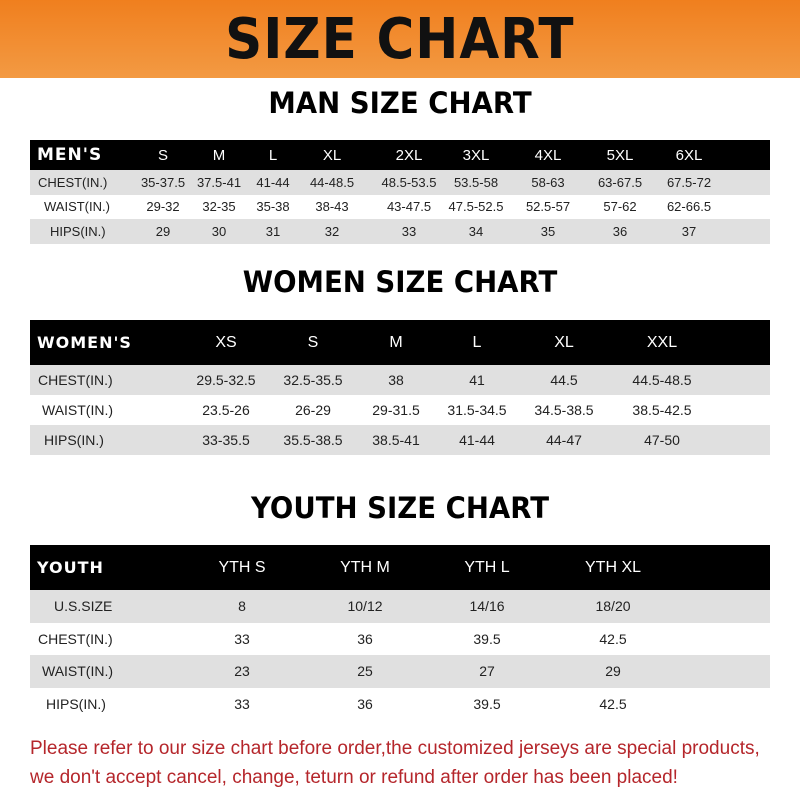  Describe the element at coordinates (396, 380) in the screenshot. I see `table-cell: 38` at that location.